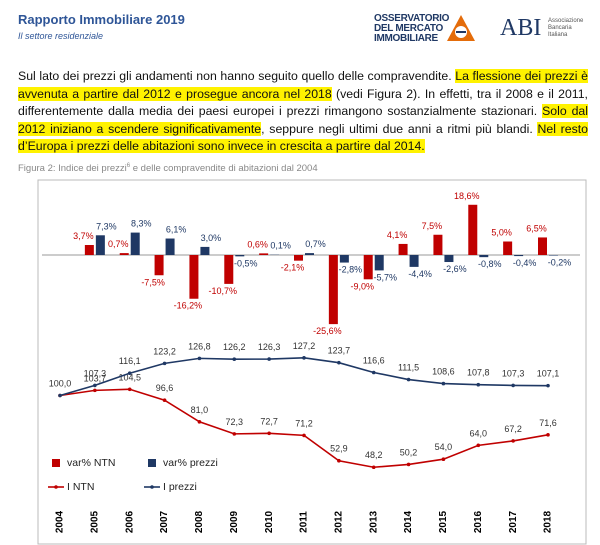  I want to click on data-label: 48,2, so click(374, 455).